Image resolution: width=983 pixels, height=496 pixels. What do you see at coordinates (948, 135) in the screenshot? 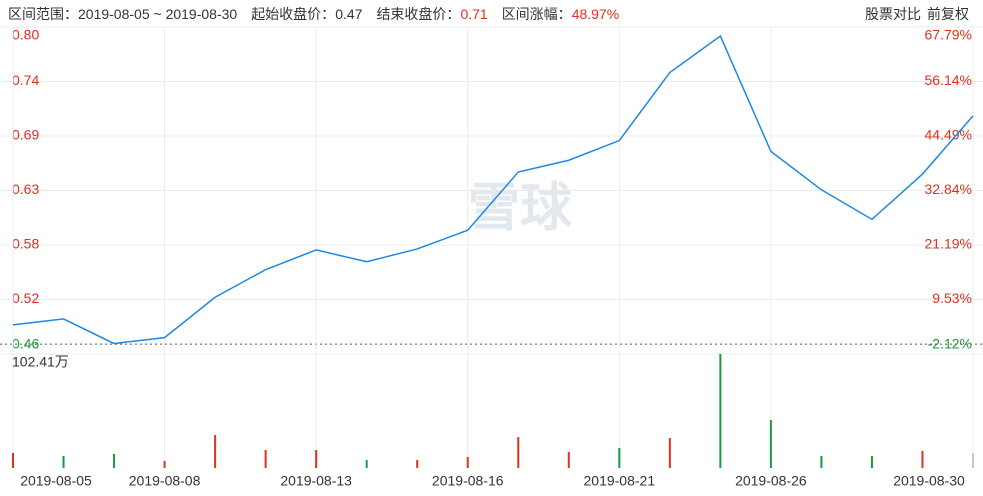
I see `y2-tick-label: 44.49%` at bounding box center [948, 135].